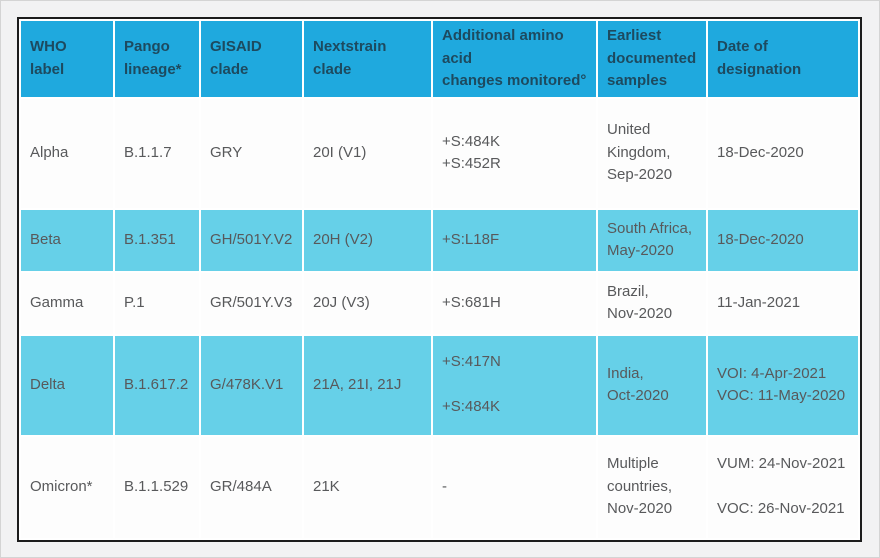  I want to click on cell-nextstrain-clade: 21A, 21I, 21J, so click(367, 385).